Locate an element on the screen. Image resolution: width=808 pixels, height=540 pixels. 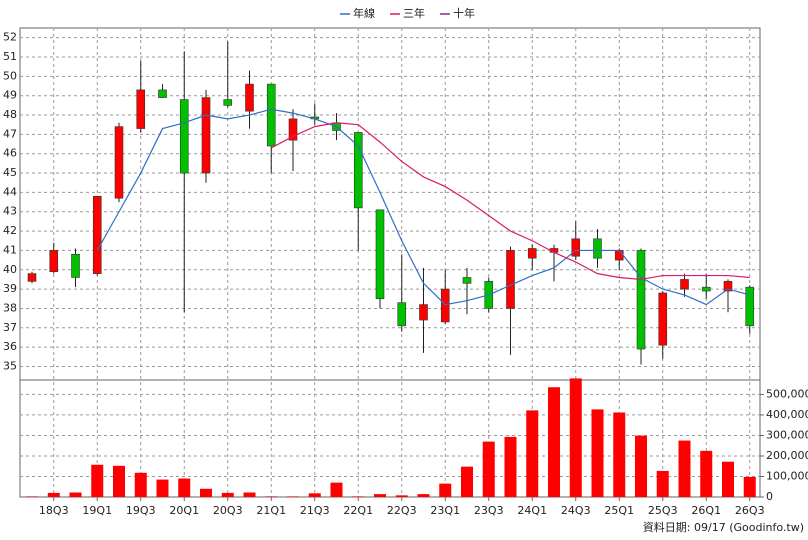
y-tick-label: 44 is located at coordinates (10, 191).